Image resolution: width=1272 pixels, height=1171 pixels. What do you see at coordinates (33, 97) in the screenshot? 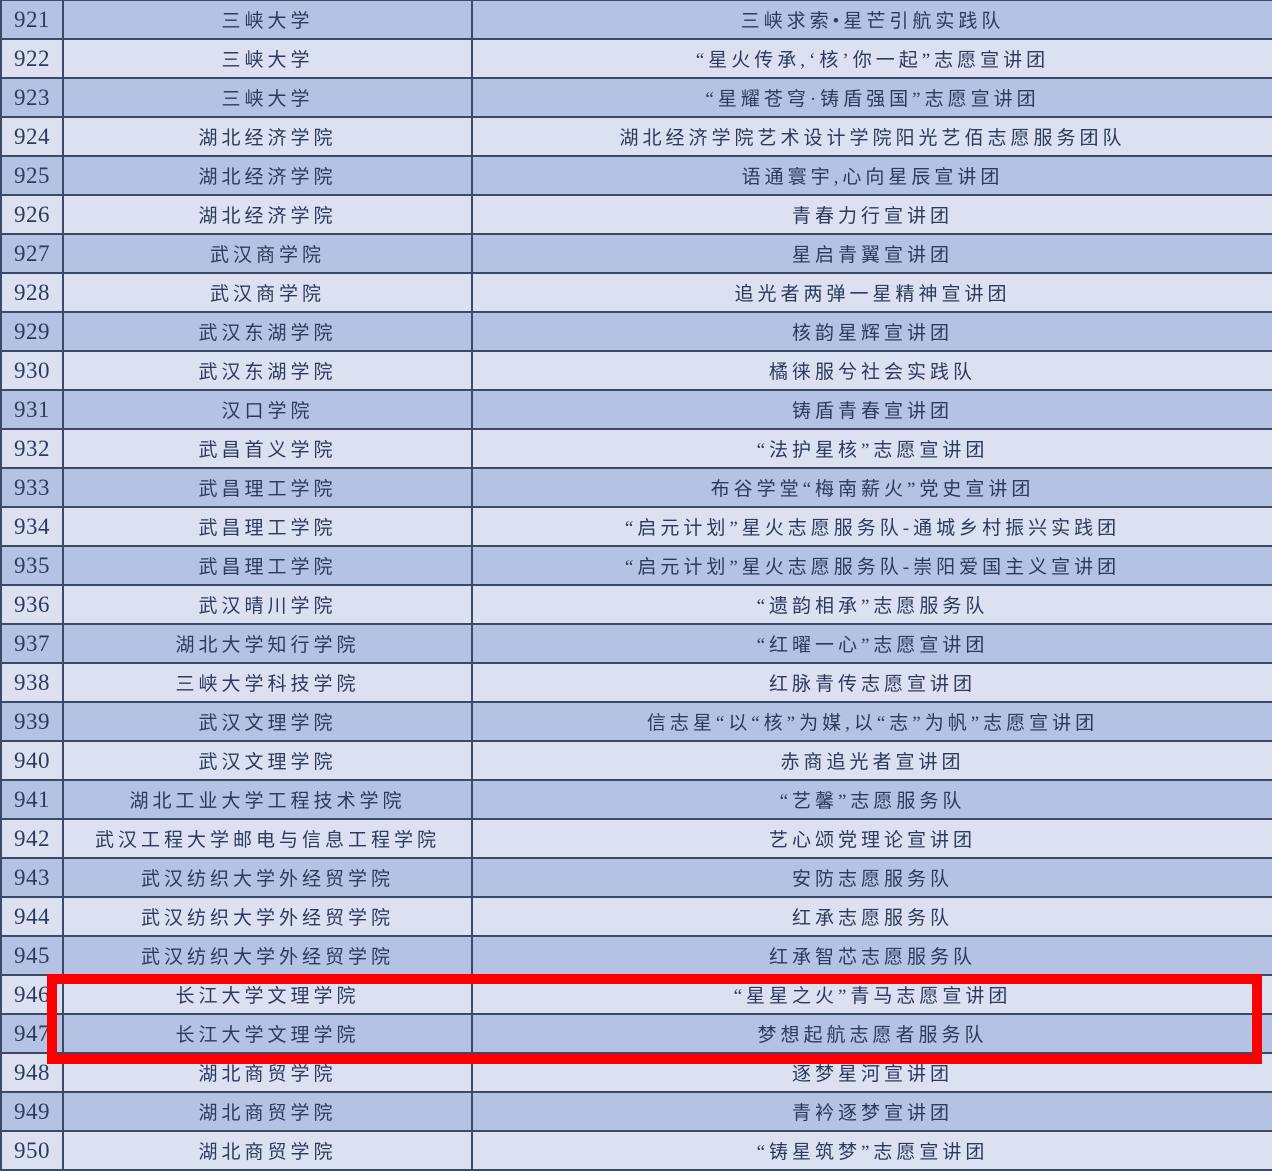
I see `serial-cell: 923` at bounding box center [33, 97].